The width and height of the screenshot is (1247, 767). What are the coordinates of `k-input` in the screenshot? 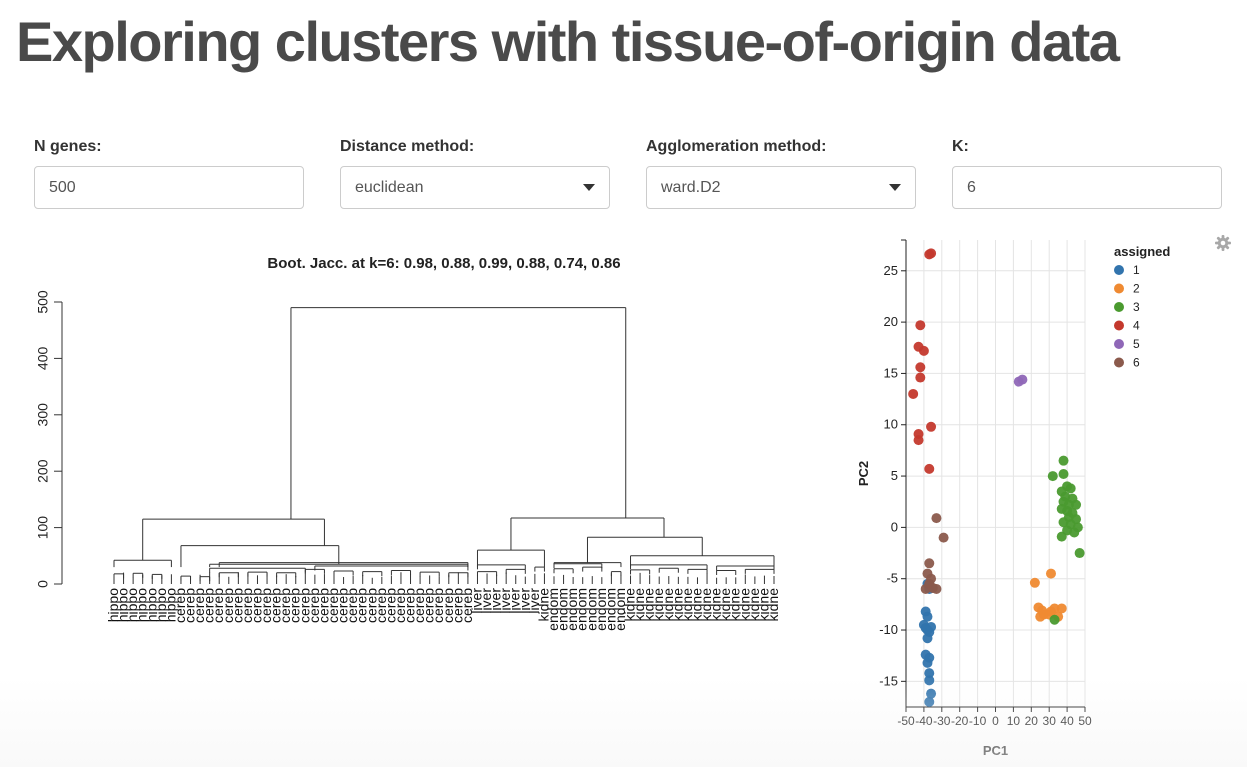 It's located at (1087, 187).